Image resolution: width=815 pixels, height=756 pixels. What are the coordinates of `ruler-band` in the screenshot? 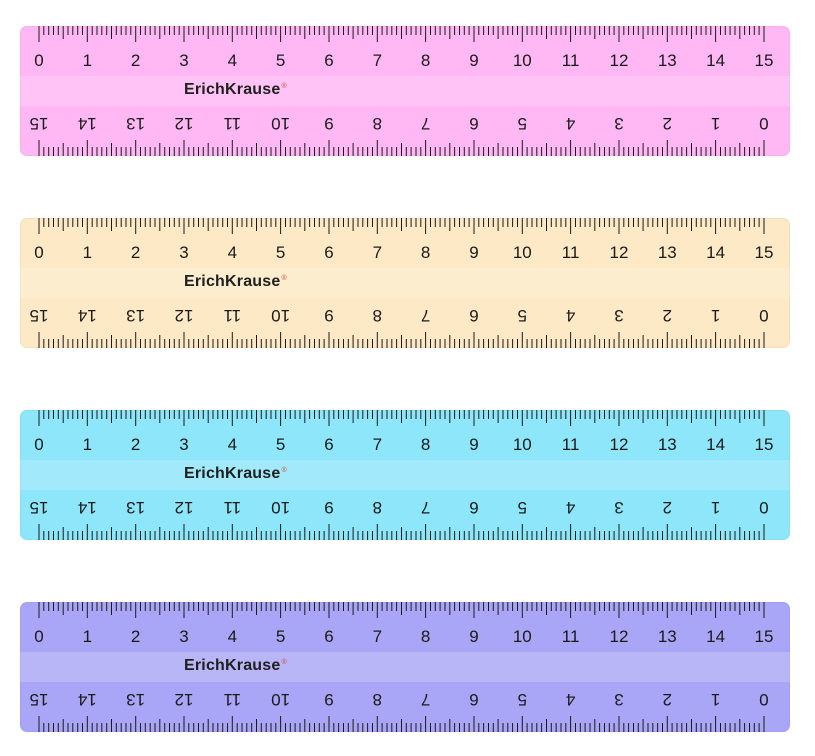 It's located at (405, 283).